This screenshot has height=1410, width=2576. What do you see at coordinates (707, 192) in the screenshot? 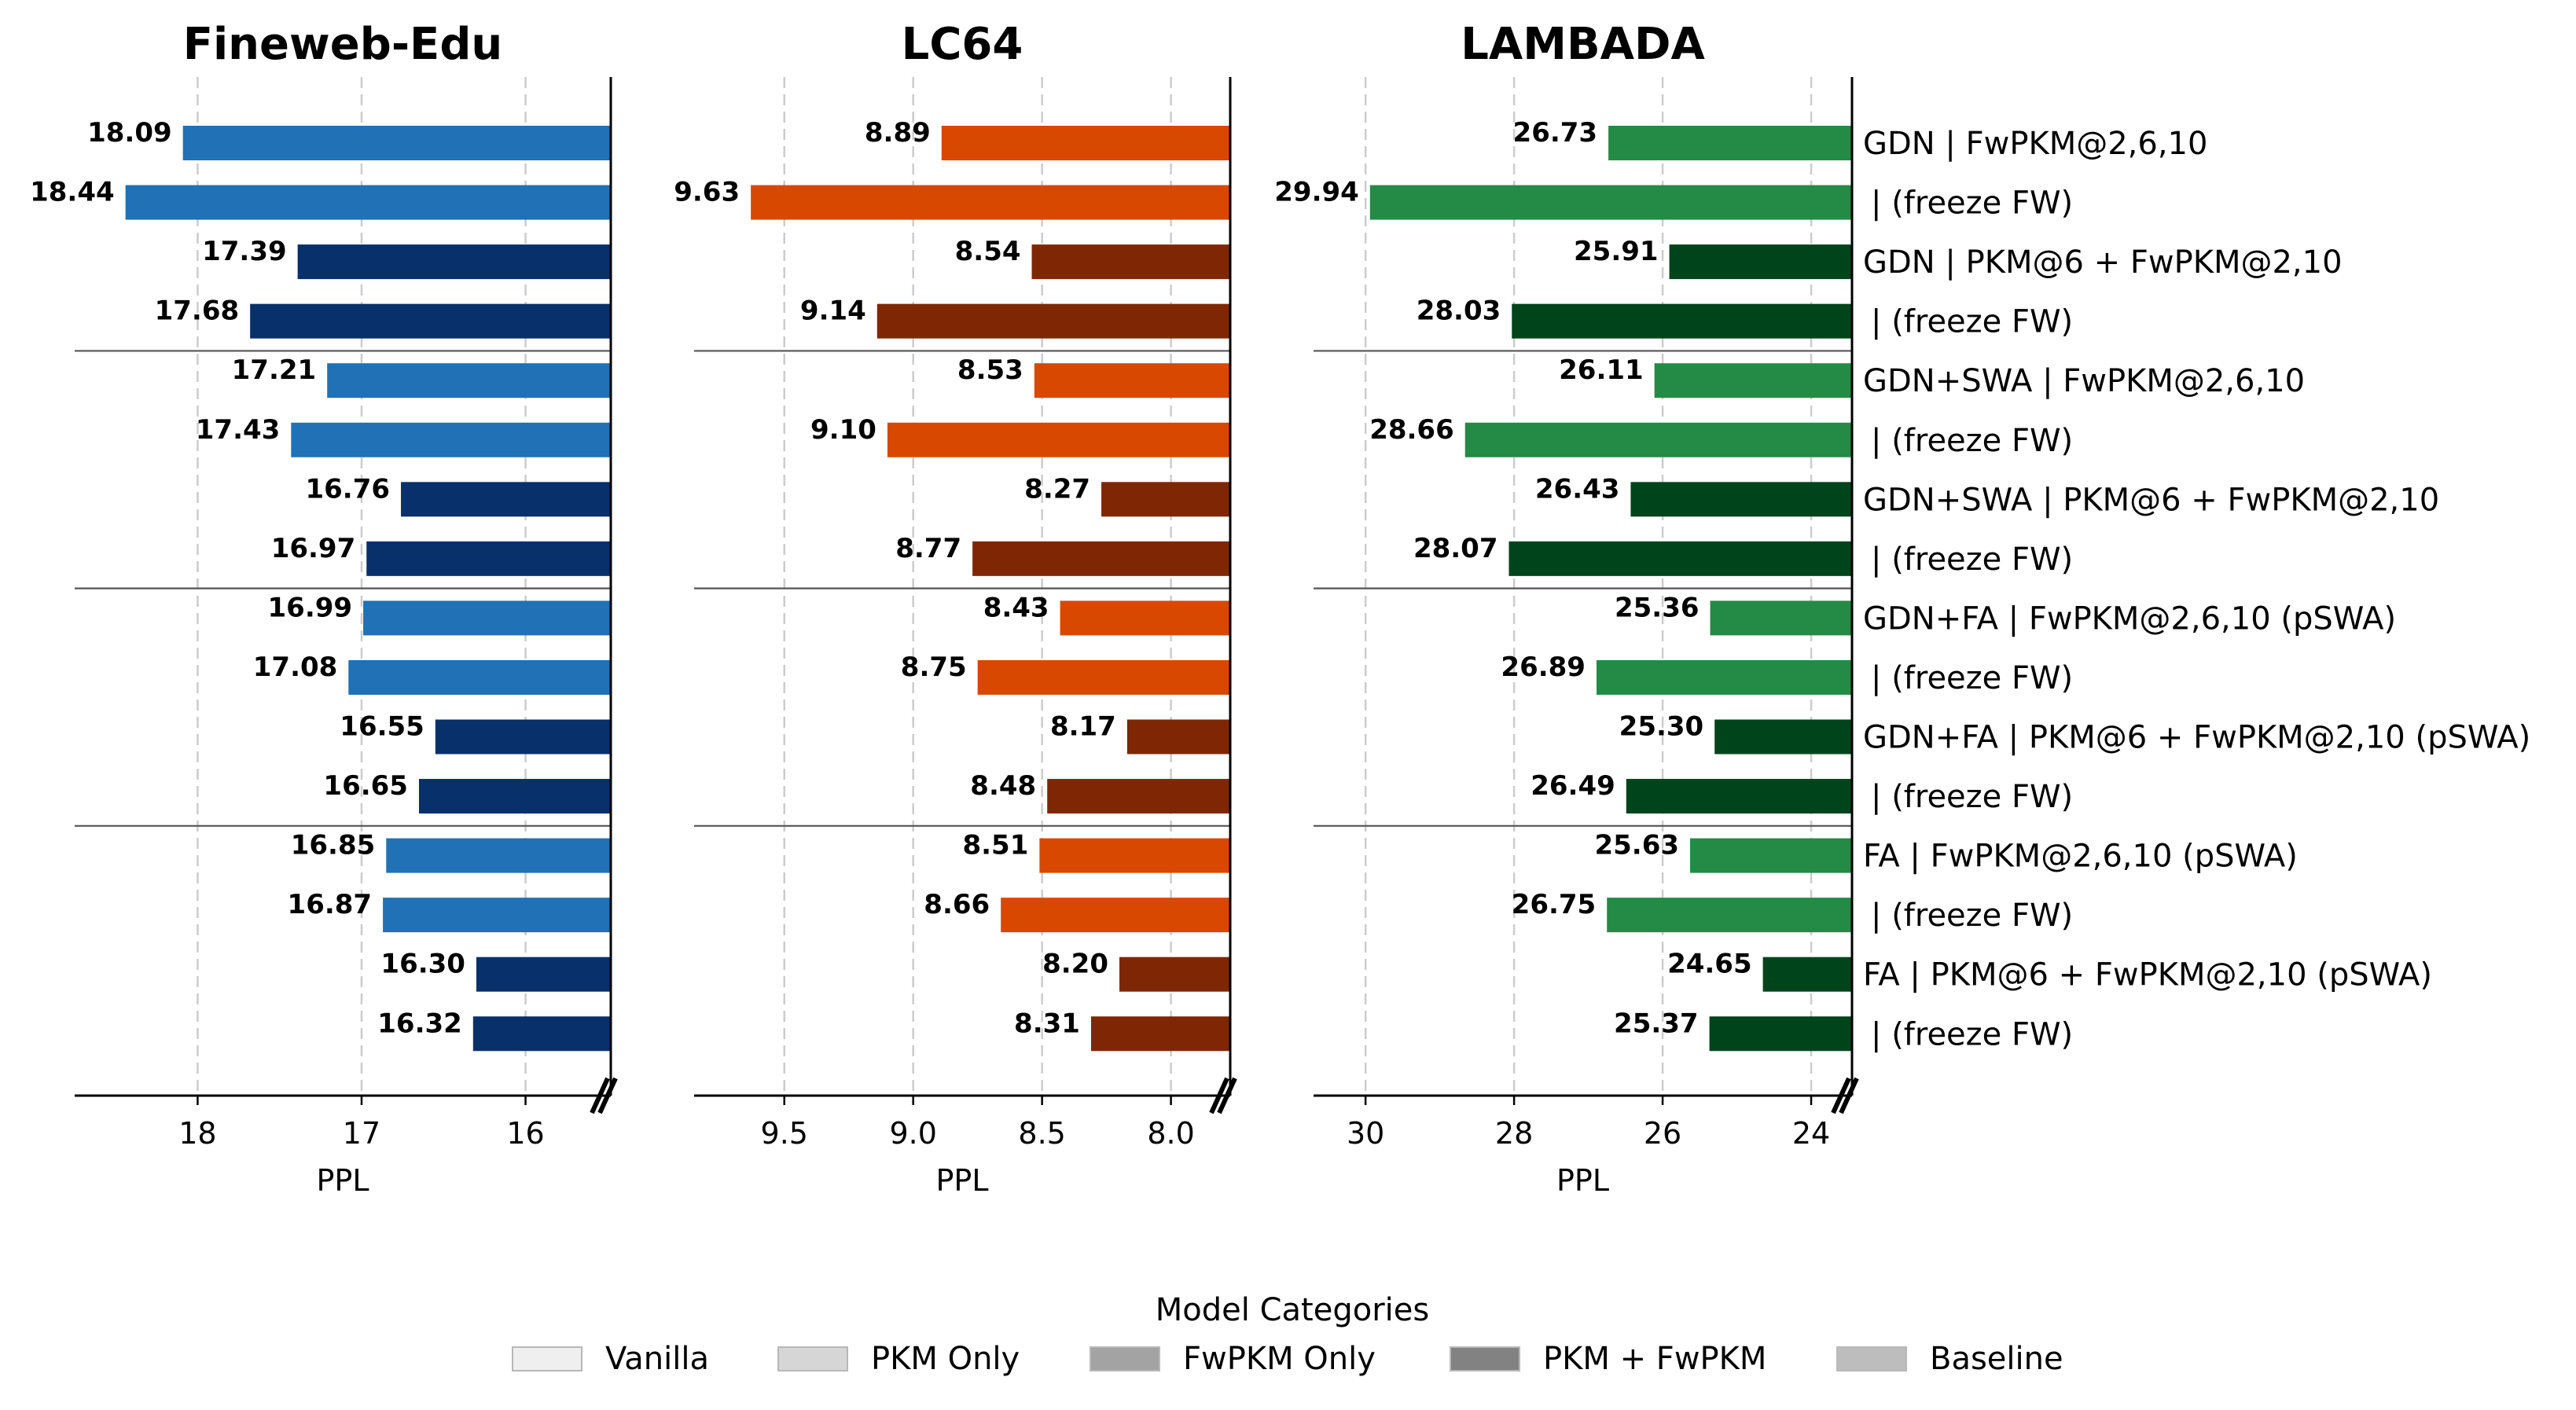
I see `value-label: 9.63` at bounding box center [707, 192].